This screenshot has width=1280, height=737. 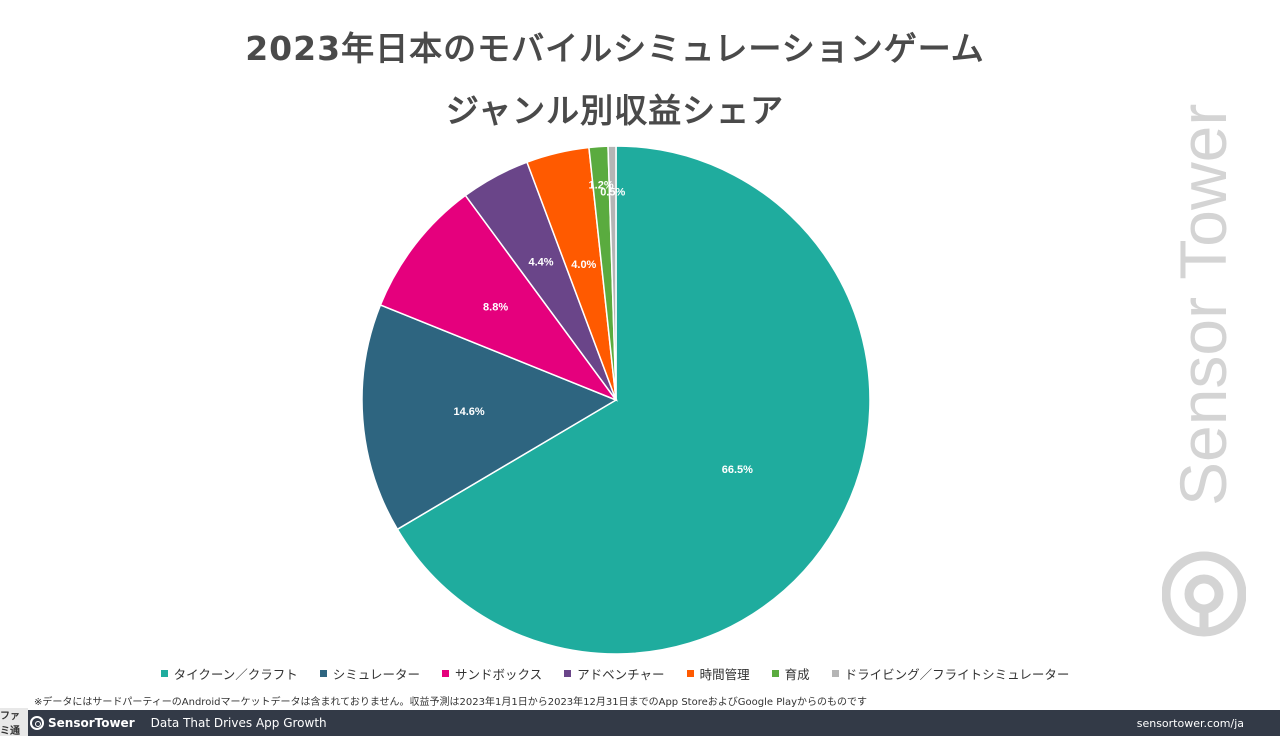 I want to click on slice-label-7: 0.5%, so click(x=612, y=193).